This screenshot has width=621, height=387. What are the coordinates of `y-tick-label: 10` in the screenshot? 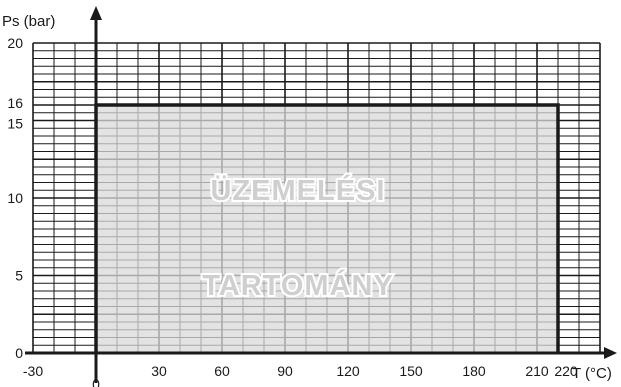 It's located at (15, 198).